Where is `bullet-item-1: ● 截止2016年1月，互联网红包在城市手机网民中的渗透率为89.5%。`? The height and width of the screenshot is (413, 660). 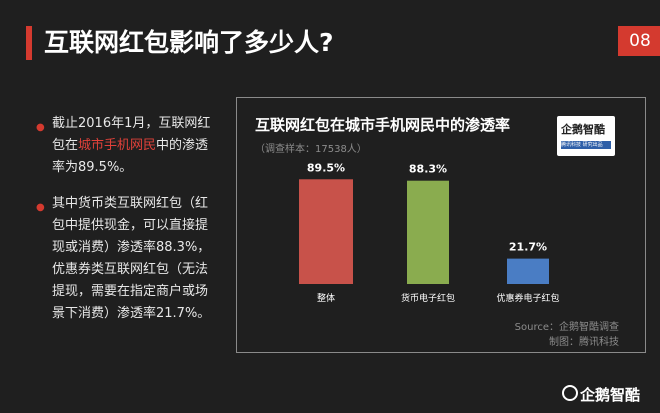 bullet-item-1: ● 截止2016年1月，互联网红包在城市手机网民中的渗透率为89.5%。 is located at coordinates (126, 146).